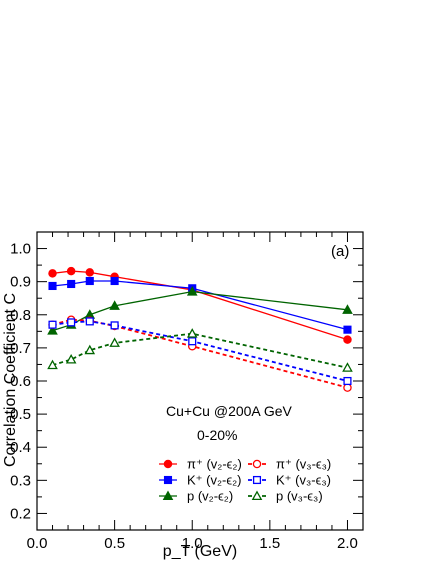 Image resolution: width=436 pixels, height=564 pixels. I want to click on legend-item-0: π⁺ (v₂-ϵ₂), so click(200, 464).